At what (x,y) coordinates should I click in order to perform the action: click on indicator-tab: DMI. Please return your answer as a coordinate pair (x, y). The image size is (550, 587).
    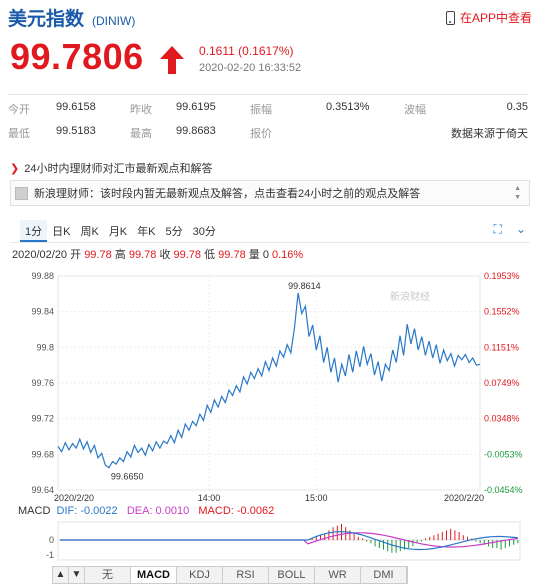
    Looking at the image, I should click on (384, 575).